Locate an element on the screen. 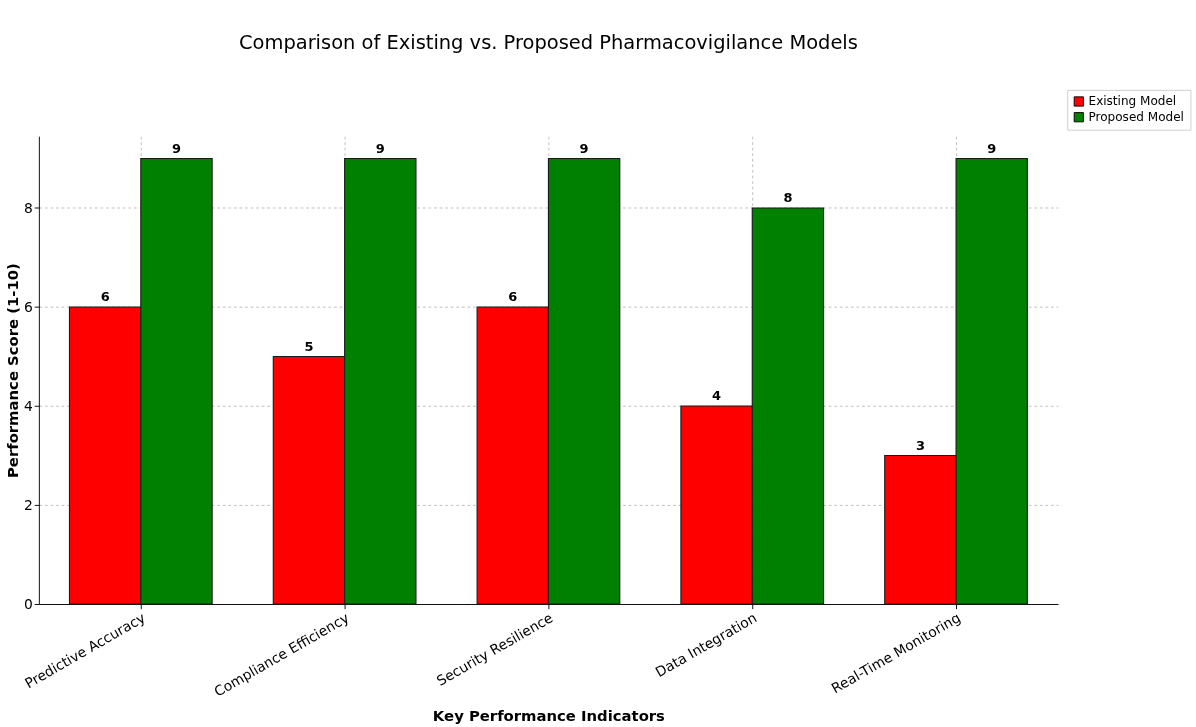 The width and height of the screenshot is (1196, 727). data-label: 4 is located at coordinates (717, 396).